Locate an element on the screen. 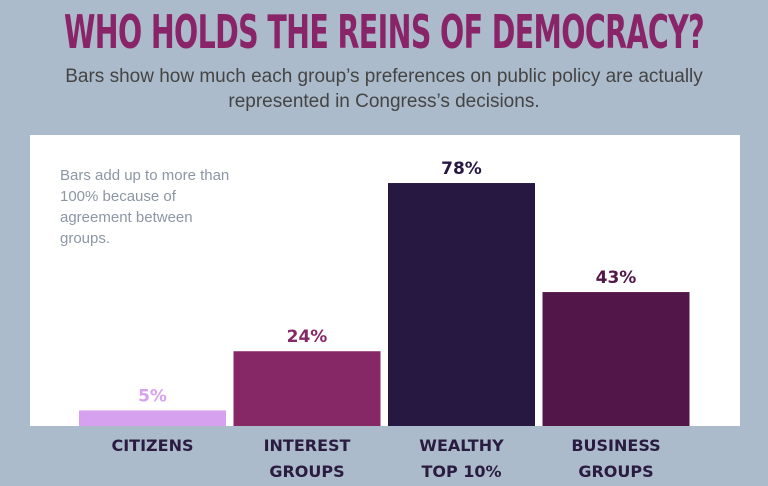  category-label: WEALTHY is located at coordinates (461, 445).